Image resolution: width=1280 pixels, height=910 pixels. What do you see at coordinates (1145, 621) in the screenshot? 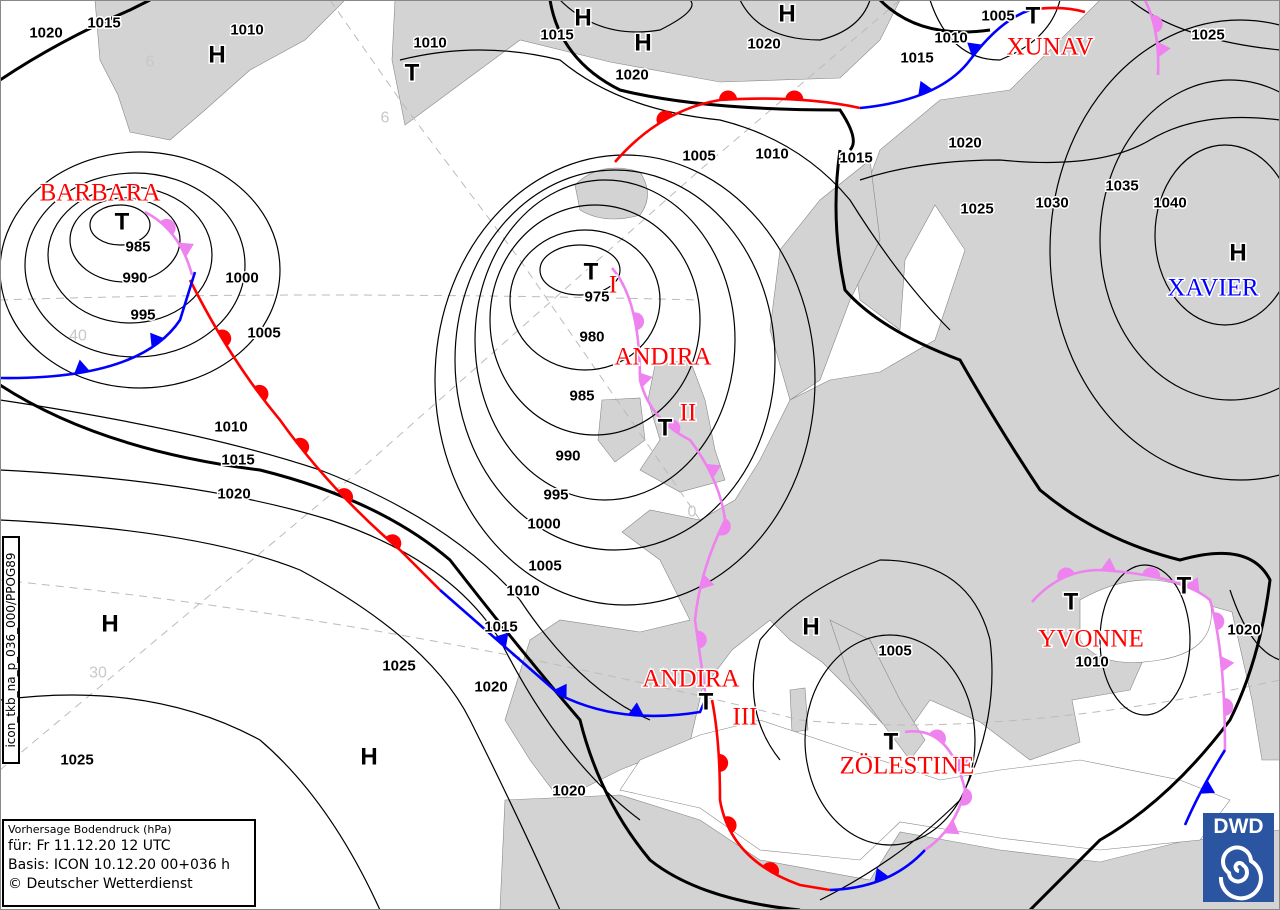
I see `black-sea` at bounding box center [1145, 621].